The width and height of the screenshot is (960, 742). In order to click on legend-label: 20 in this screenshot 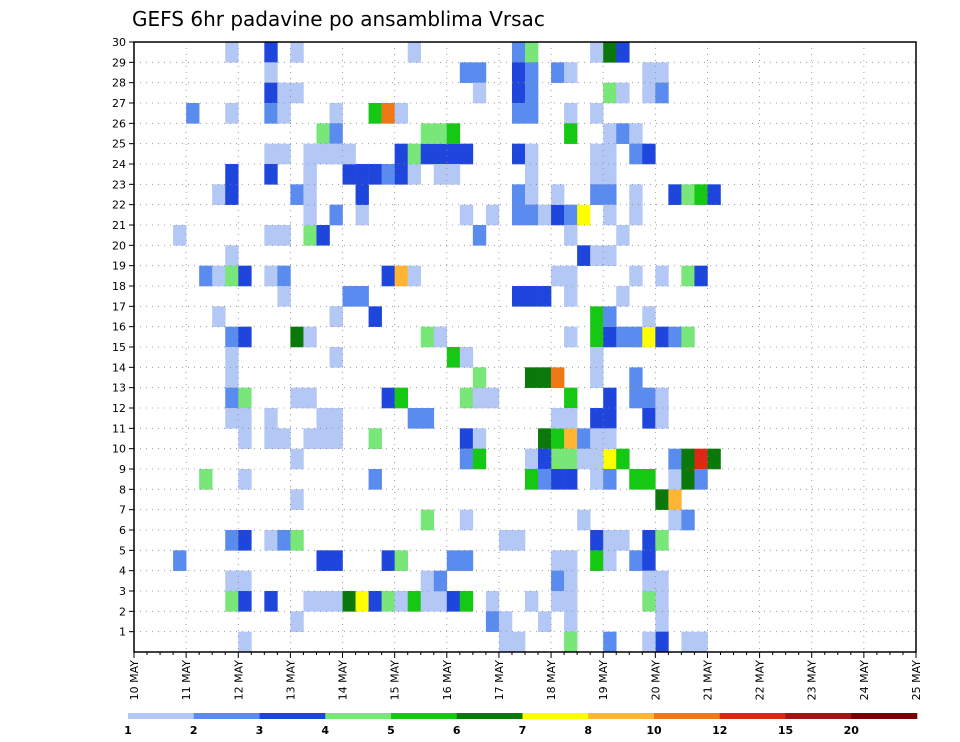, I will do `click(852, 730)`.